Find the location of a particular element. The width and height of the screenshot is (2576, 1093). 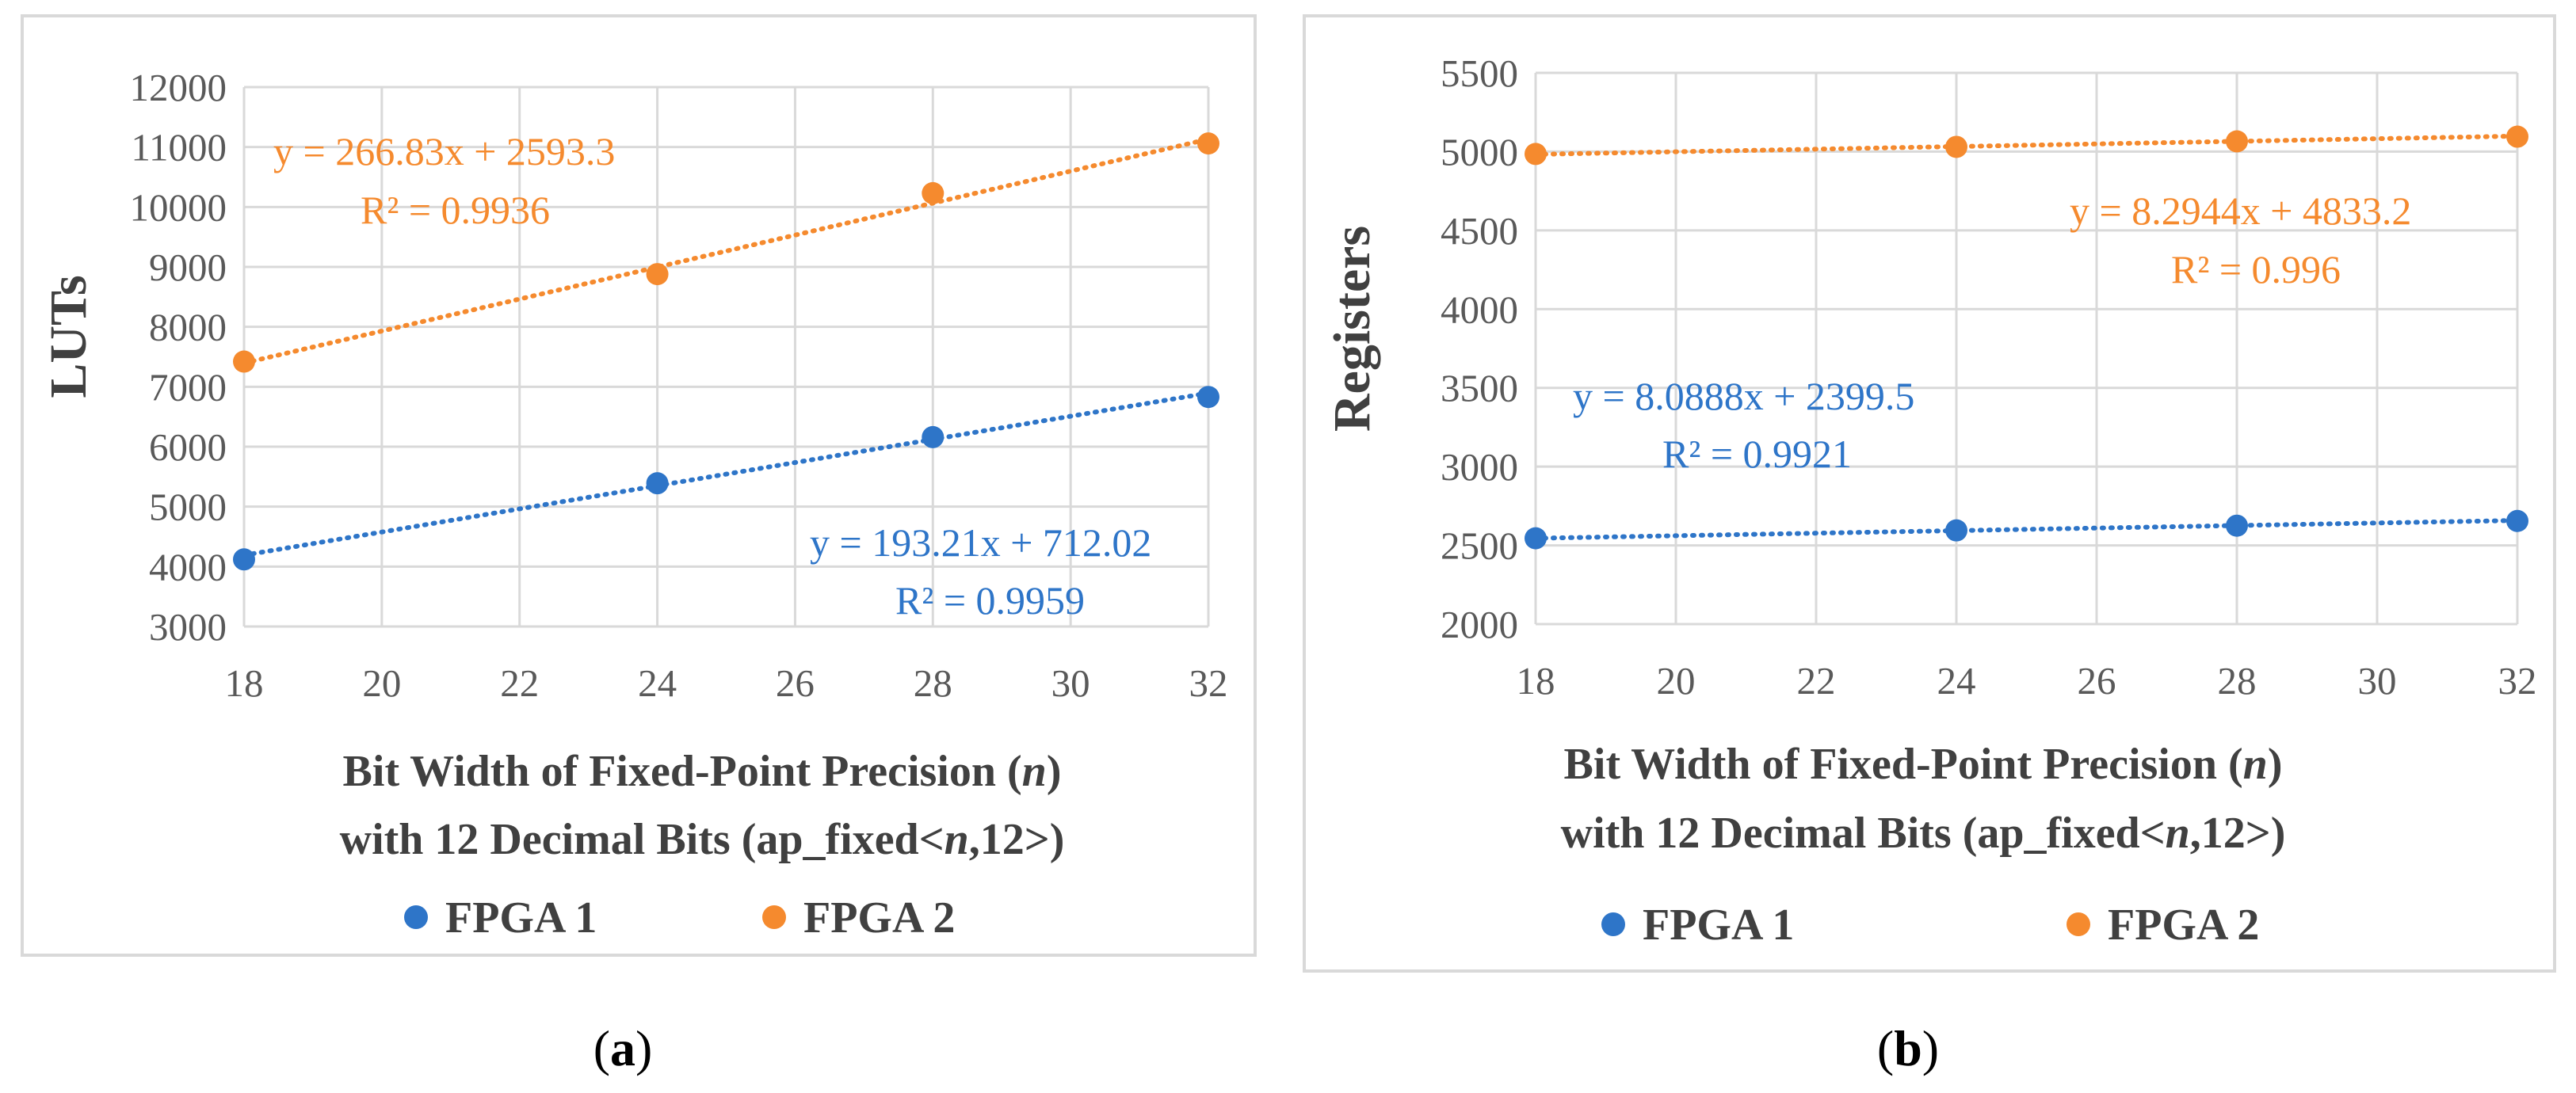

x-tick-label-b: 18 is located at coordinates (1536, 681).